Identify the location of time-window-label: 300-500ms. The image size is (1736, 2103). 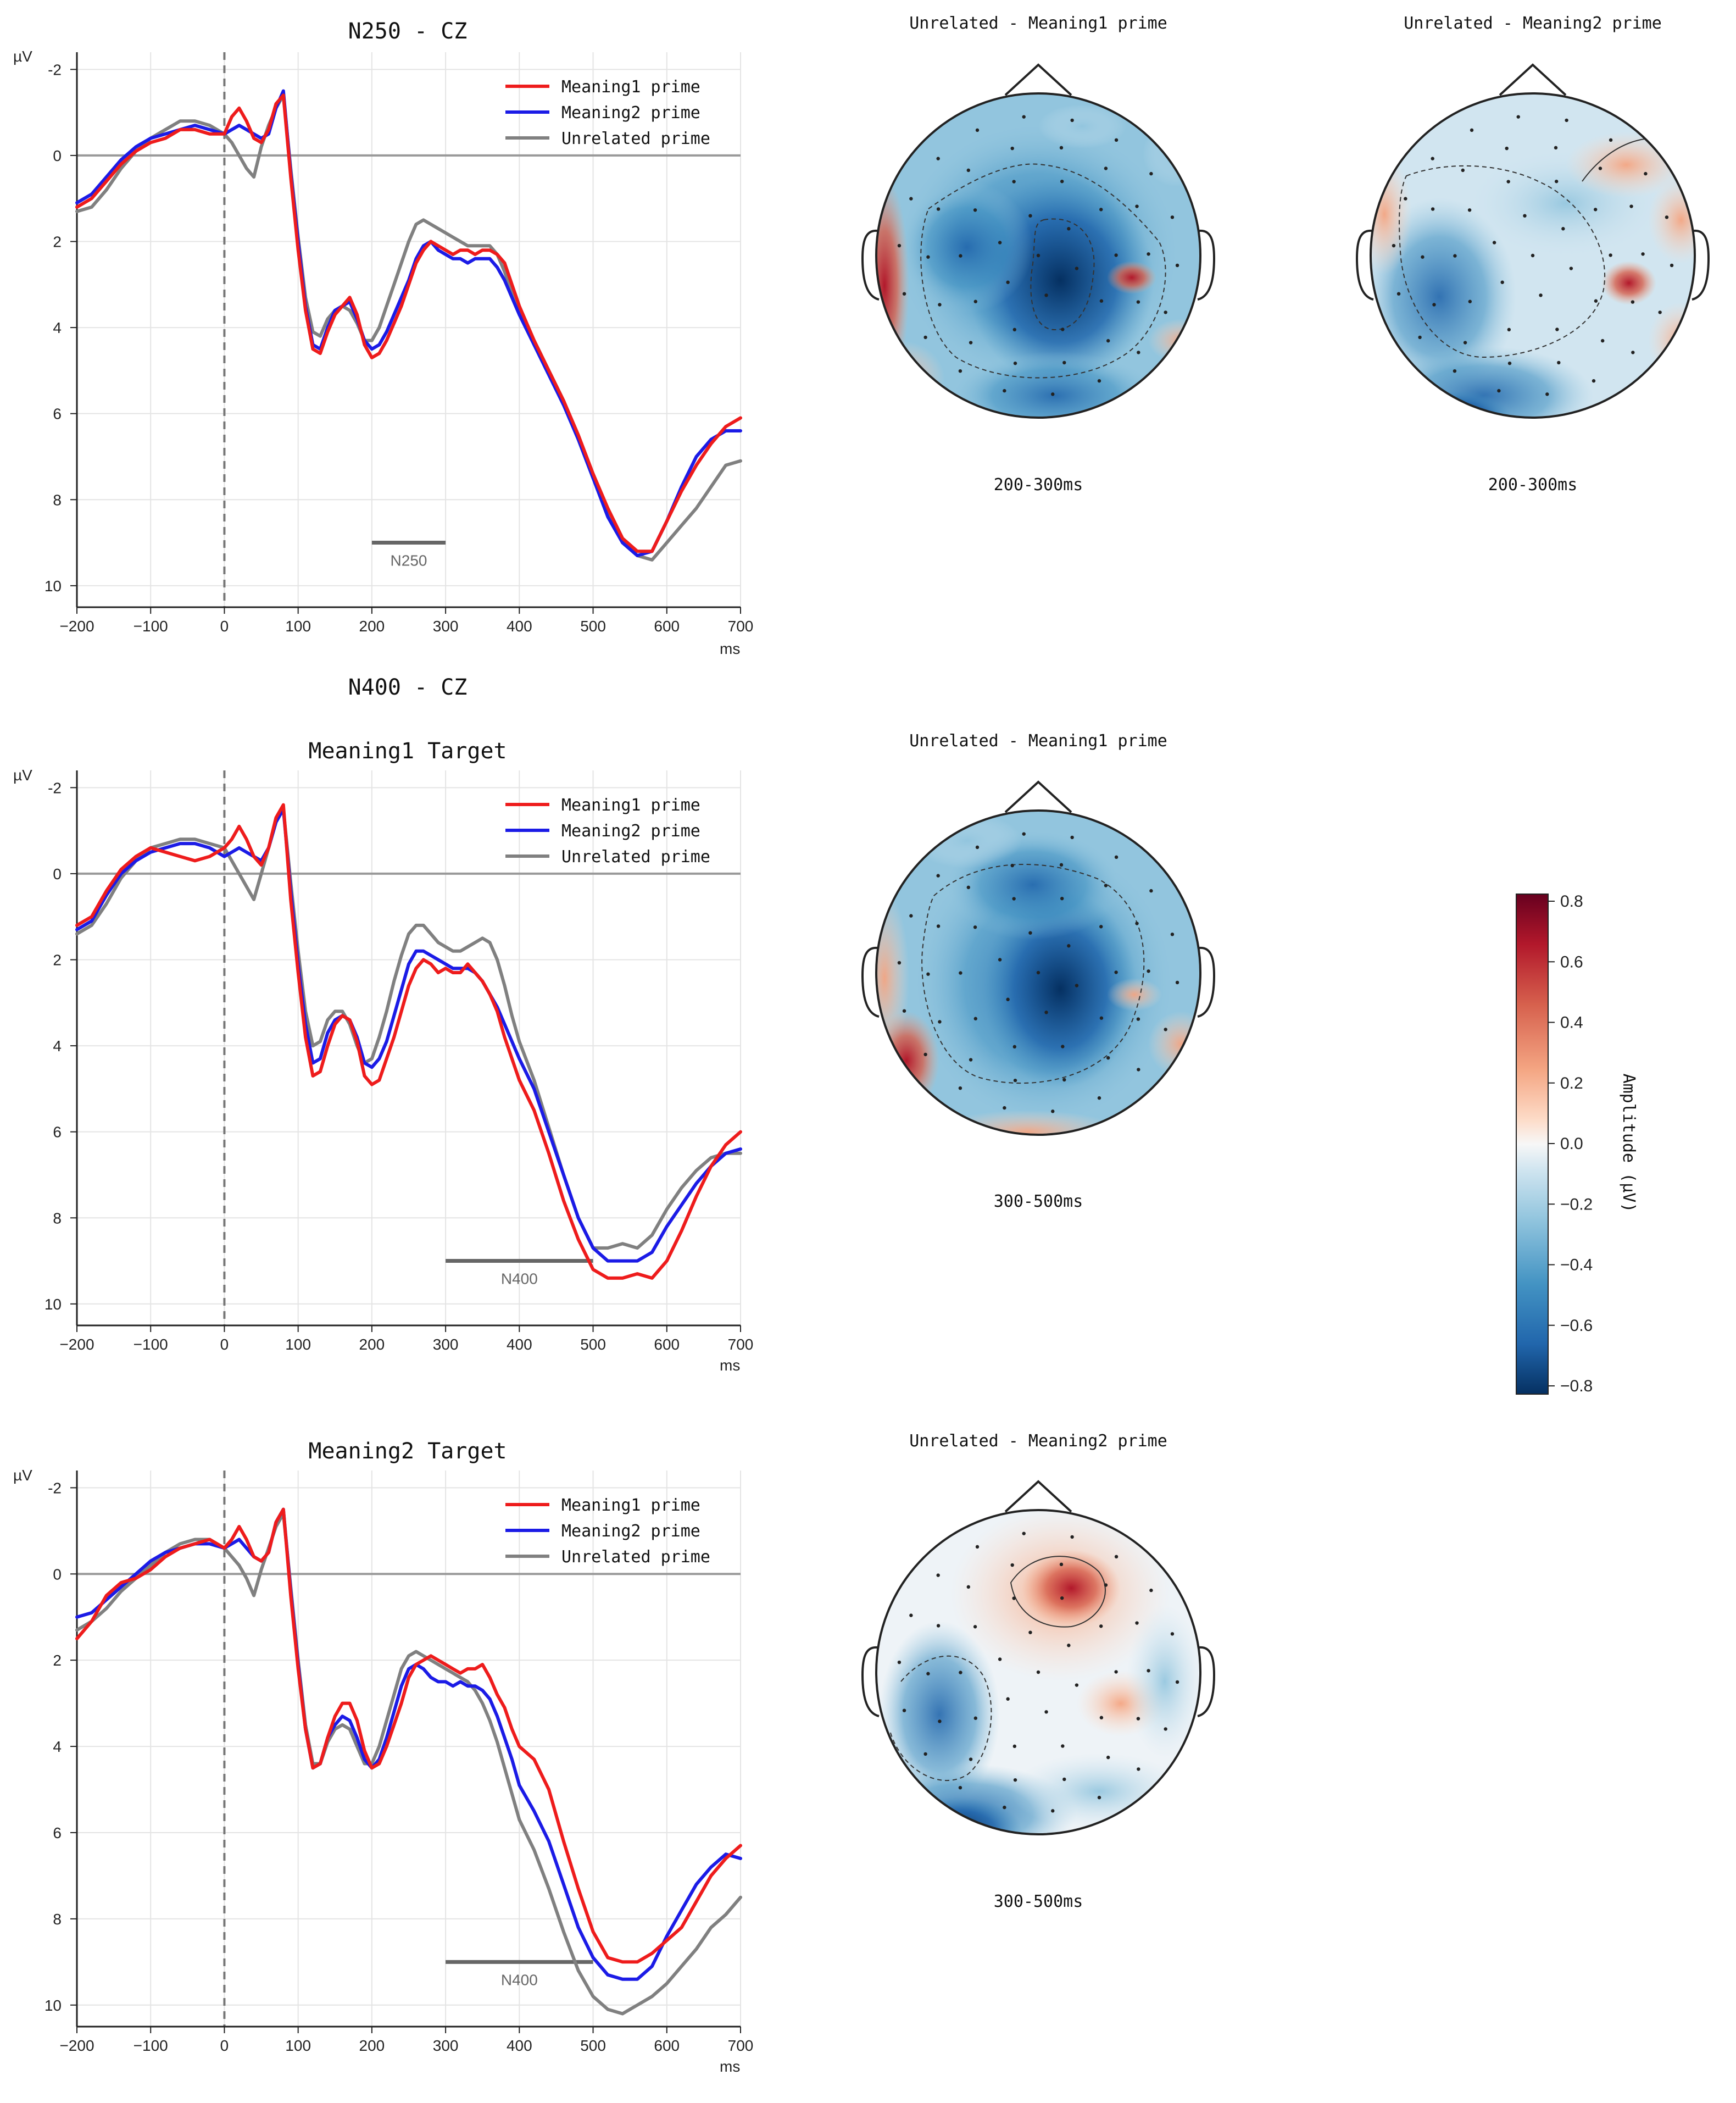
(1038, 1201).